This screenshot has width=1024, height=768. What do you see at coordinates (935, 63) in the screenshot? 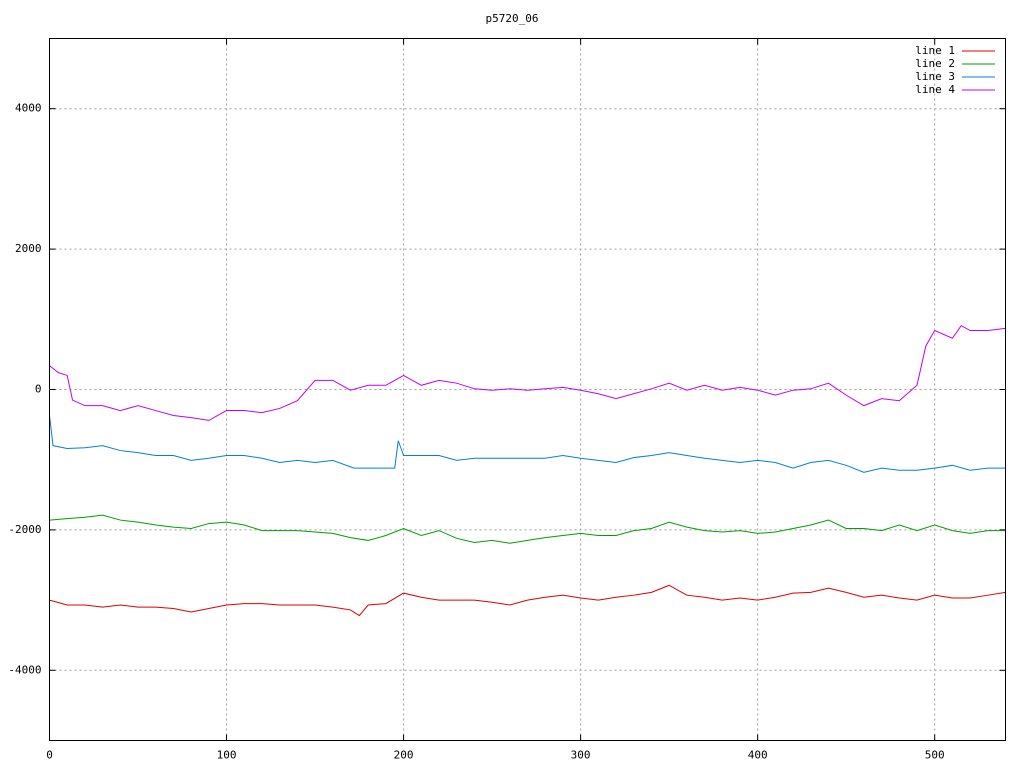
I see `legend-label: line 2` at bounding box center [935, 63].